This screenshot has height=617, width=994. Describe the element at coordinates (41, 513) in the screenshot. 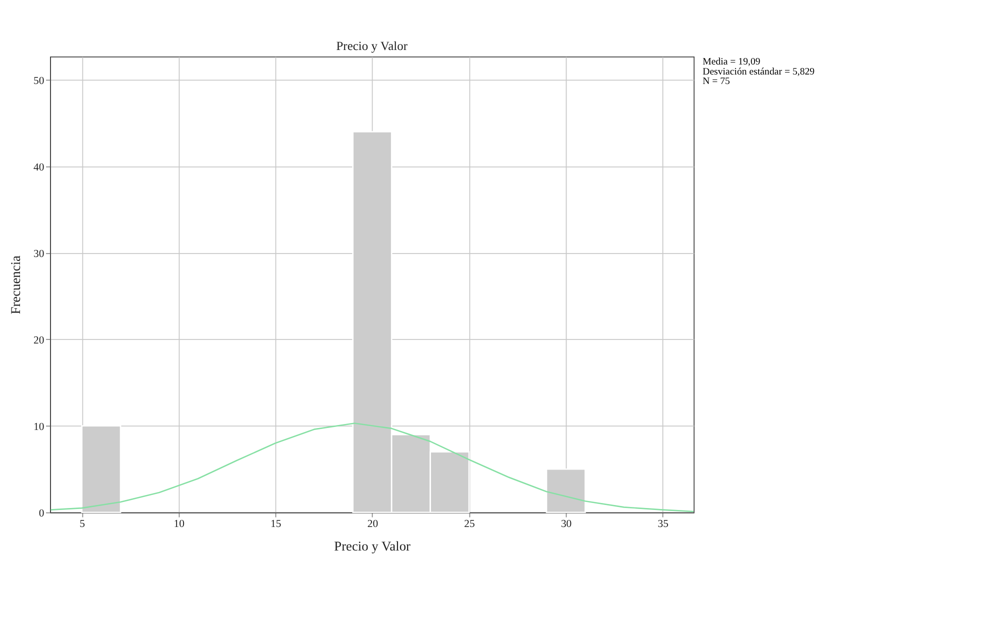

I see `y-tick-label: 0` at that location.